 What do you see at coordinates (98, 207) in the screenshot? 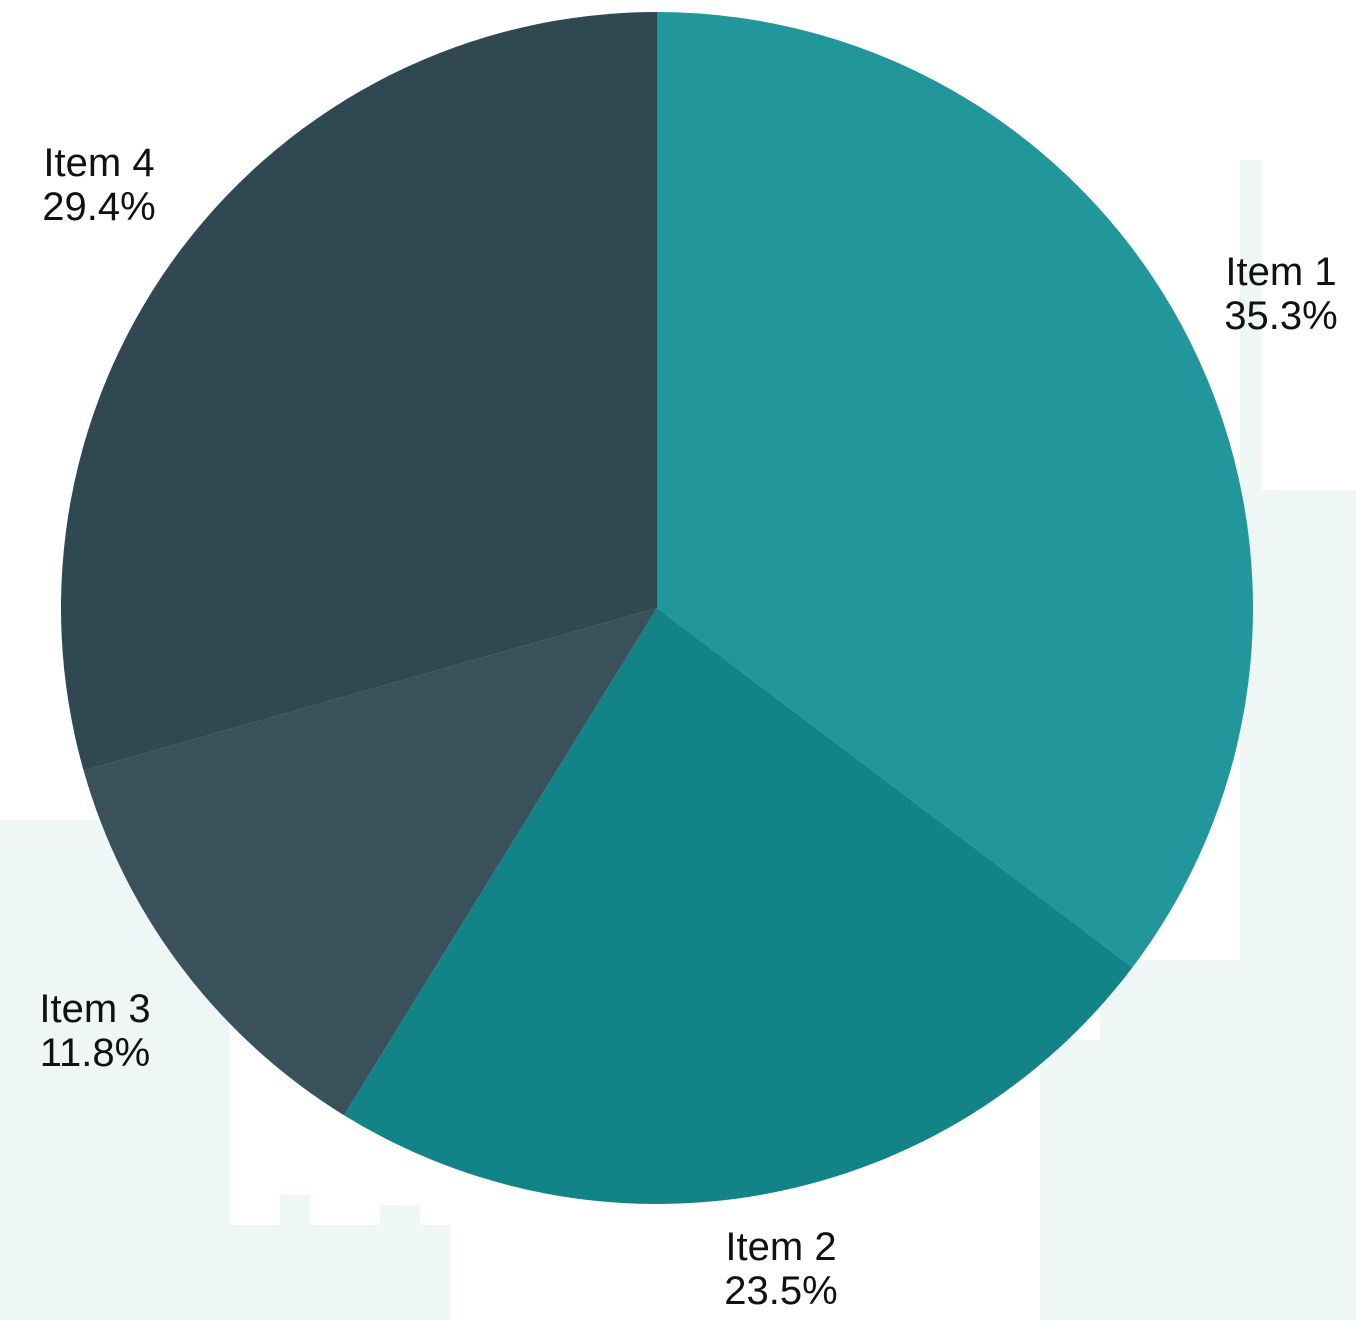
I see `slice-percent-4: 29.4%` at bounding box center [98, 207].